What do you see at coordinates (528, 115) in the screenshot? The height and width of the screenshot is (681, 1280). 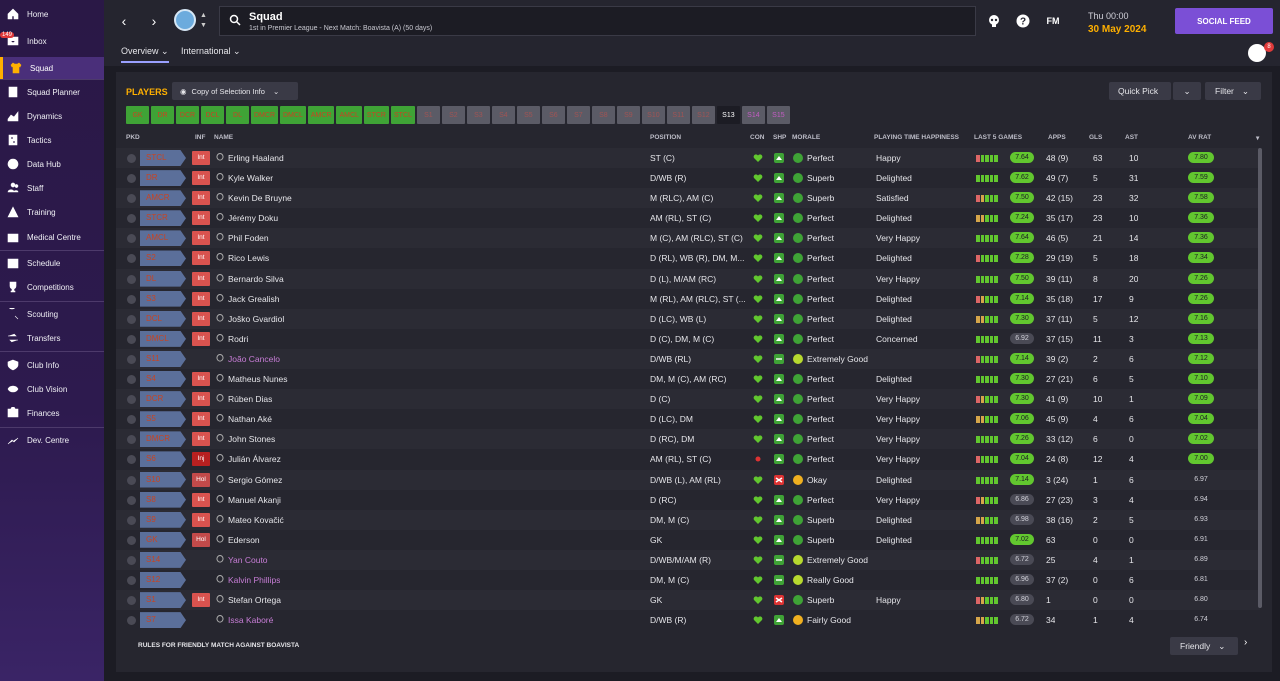 I see `position-button-s5: S5` at bounding box center [528, 115].